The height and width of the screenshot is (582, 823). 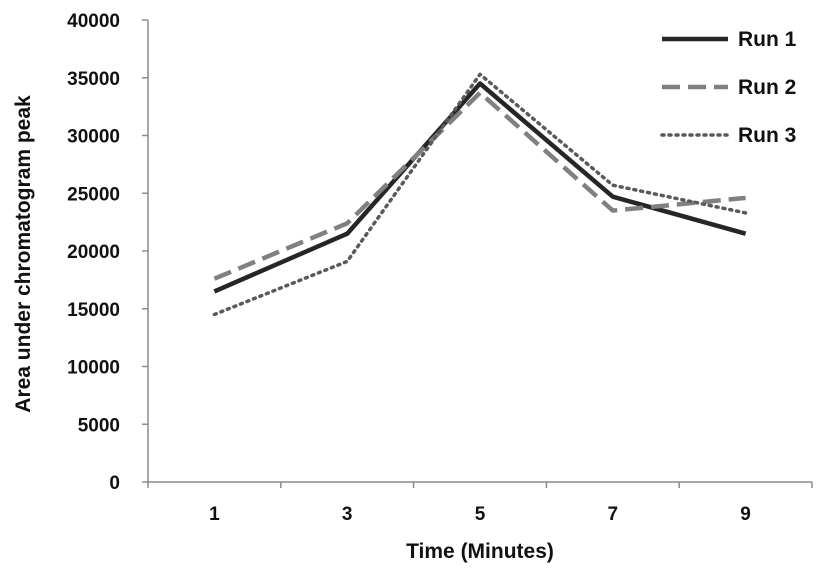 What do you see at coordinates (93, 310) in the screenshot?
I see `y-tick-label: 15000` at bounding box center [93, 310].